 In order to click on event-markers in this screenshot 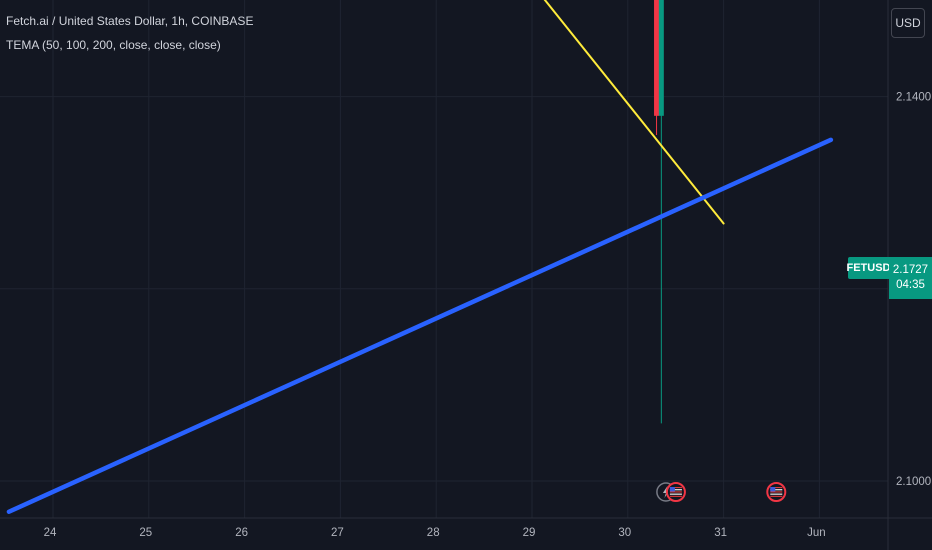, I will do `click(721, 492)`.